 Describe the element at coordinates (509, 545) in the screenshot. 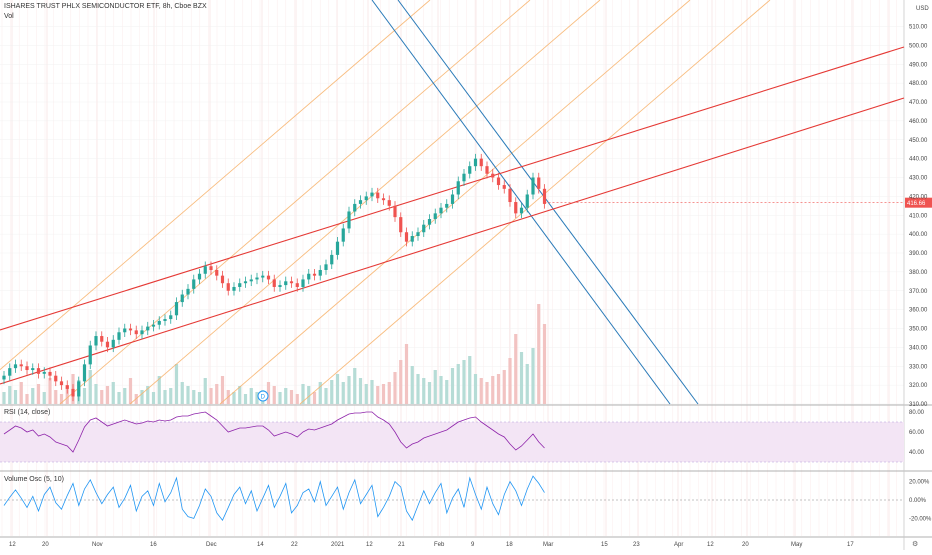

I see `x-tick-label: 18` at that location.